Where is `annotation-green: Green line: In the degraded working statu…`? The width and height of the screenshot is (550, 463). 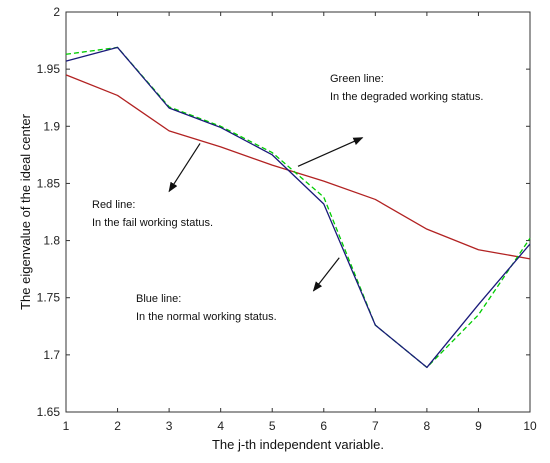
annotation-green: Green line: In the degraded working statu… is located at coordinates (390, 120).